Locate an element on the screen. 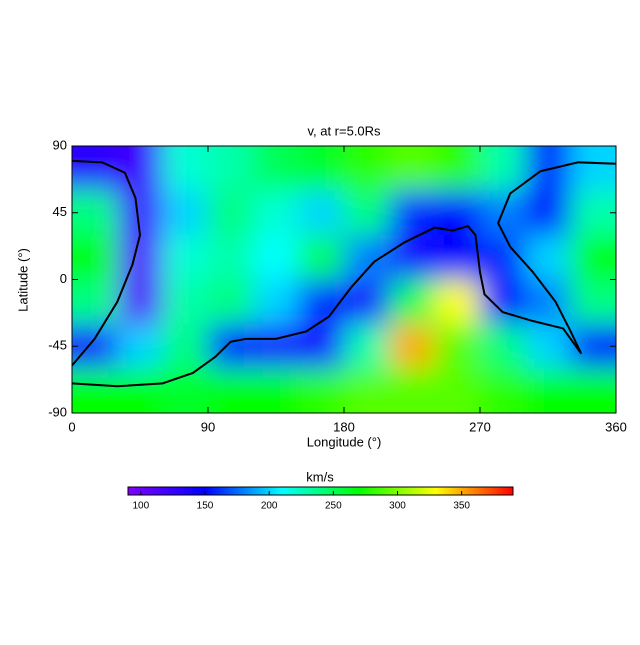 The image size is (640, 645). x-tick-label: 90 is located at coordinates (208, 426).